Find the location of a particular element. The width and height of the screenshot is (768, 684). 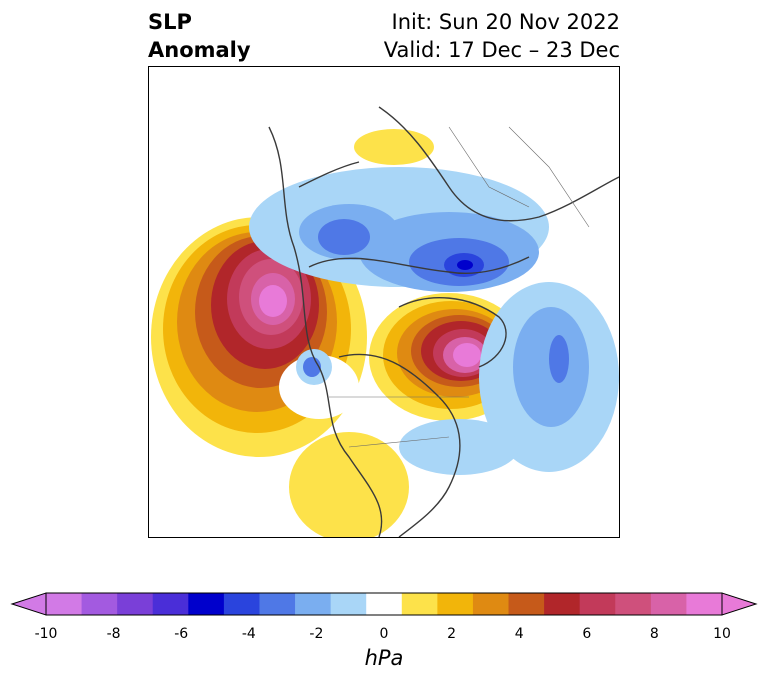

colorbar is located at coordinates (384, 604).